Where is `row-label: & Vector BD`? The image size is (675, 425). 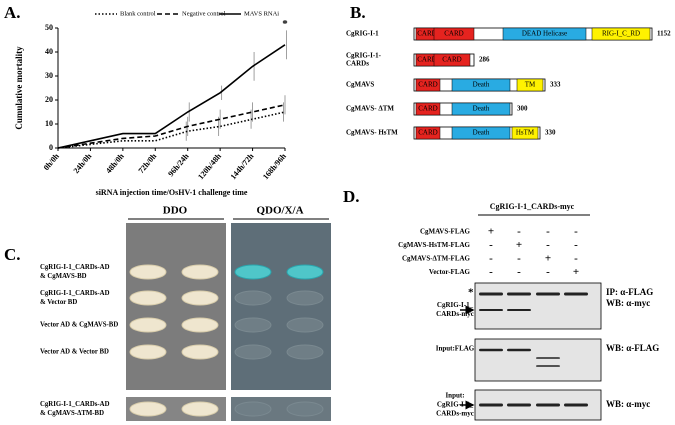 row-label: & Vector BD is located at coordinates (58, 302).